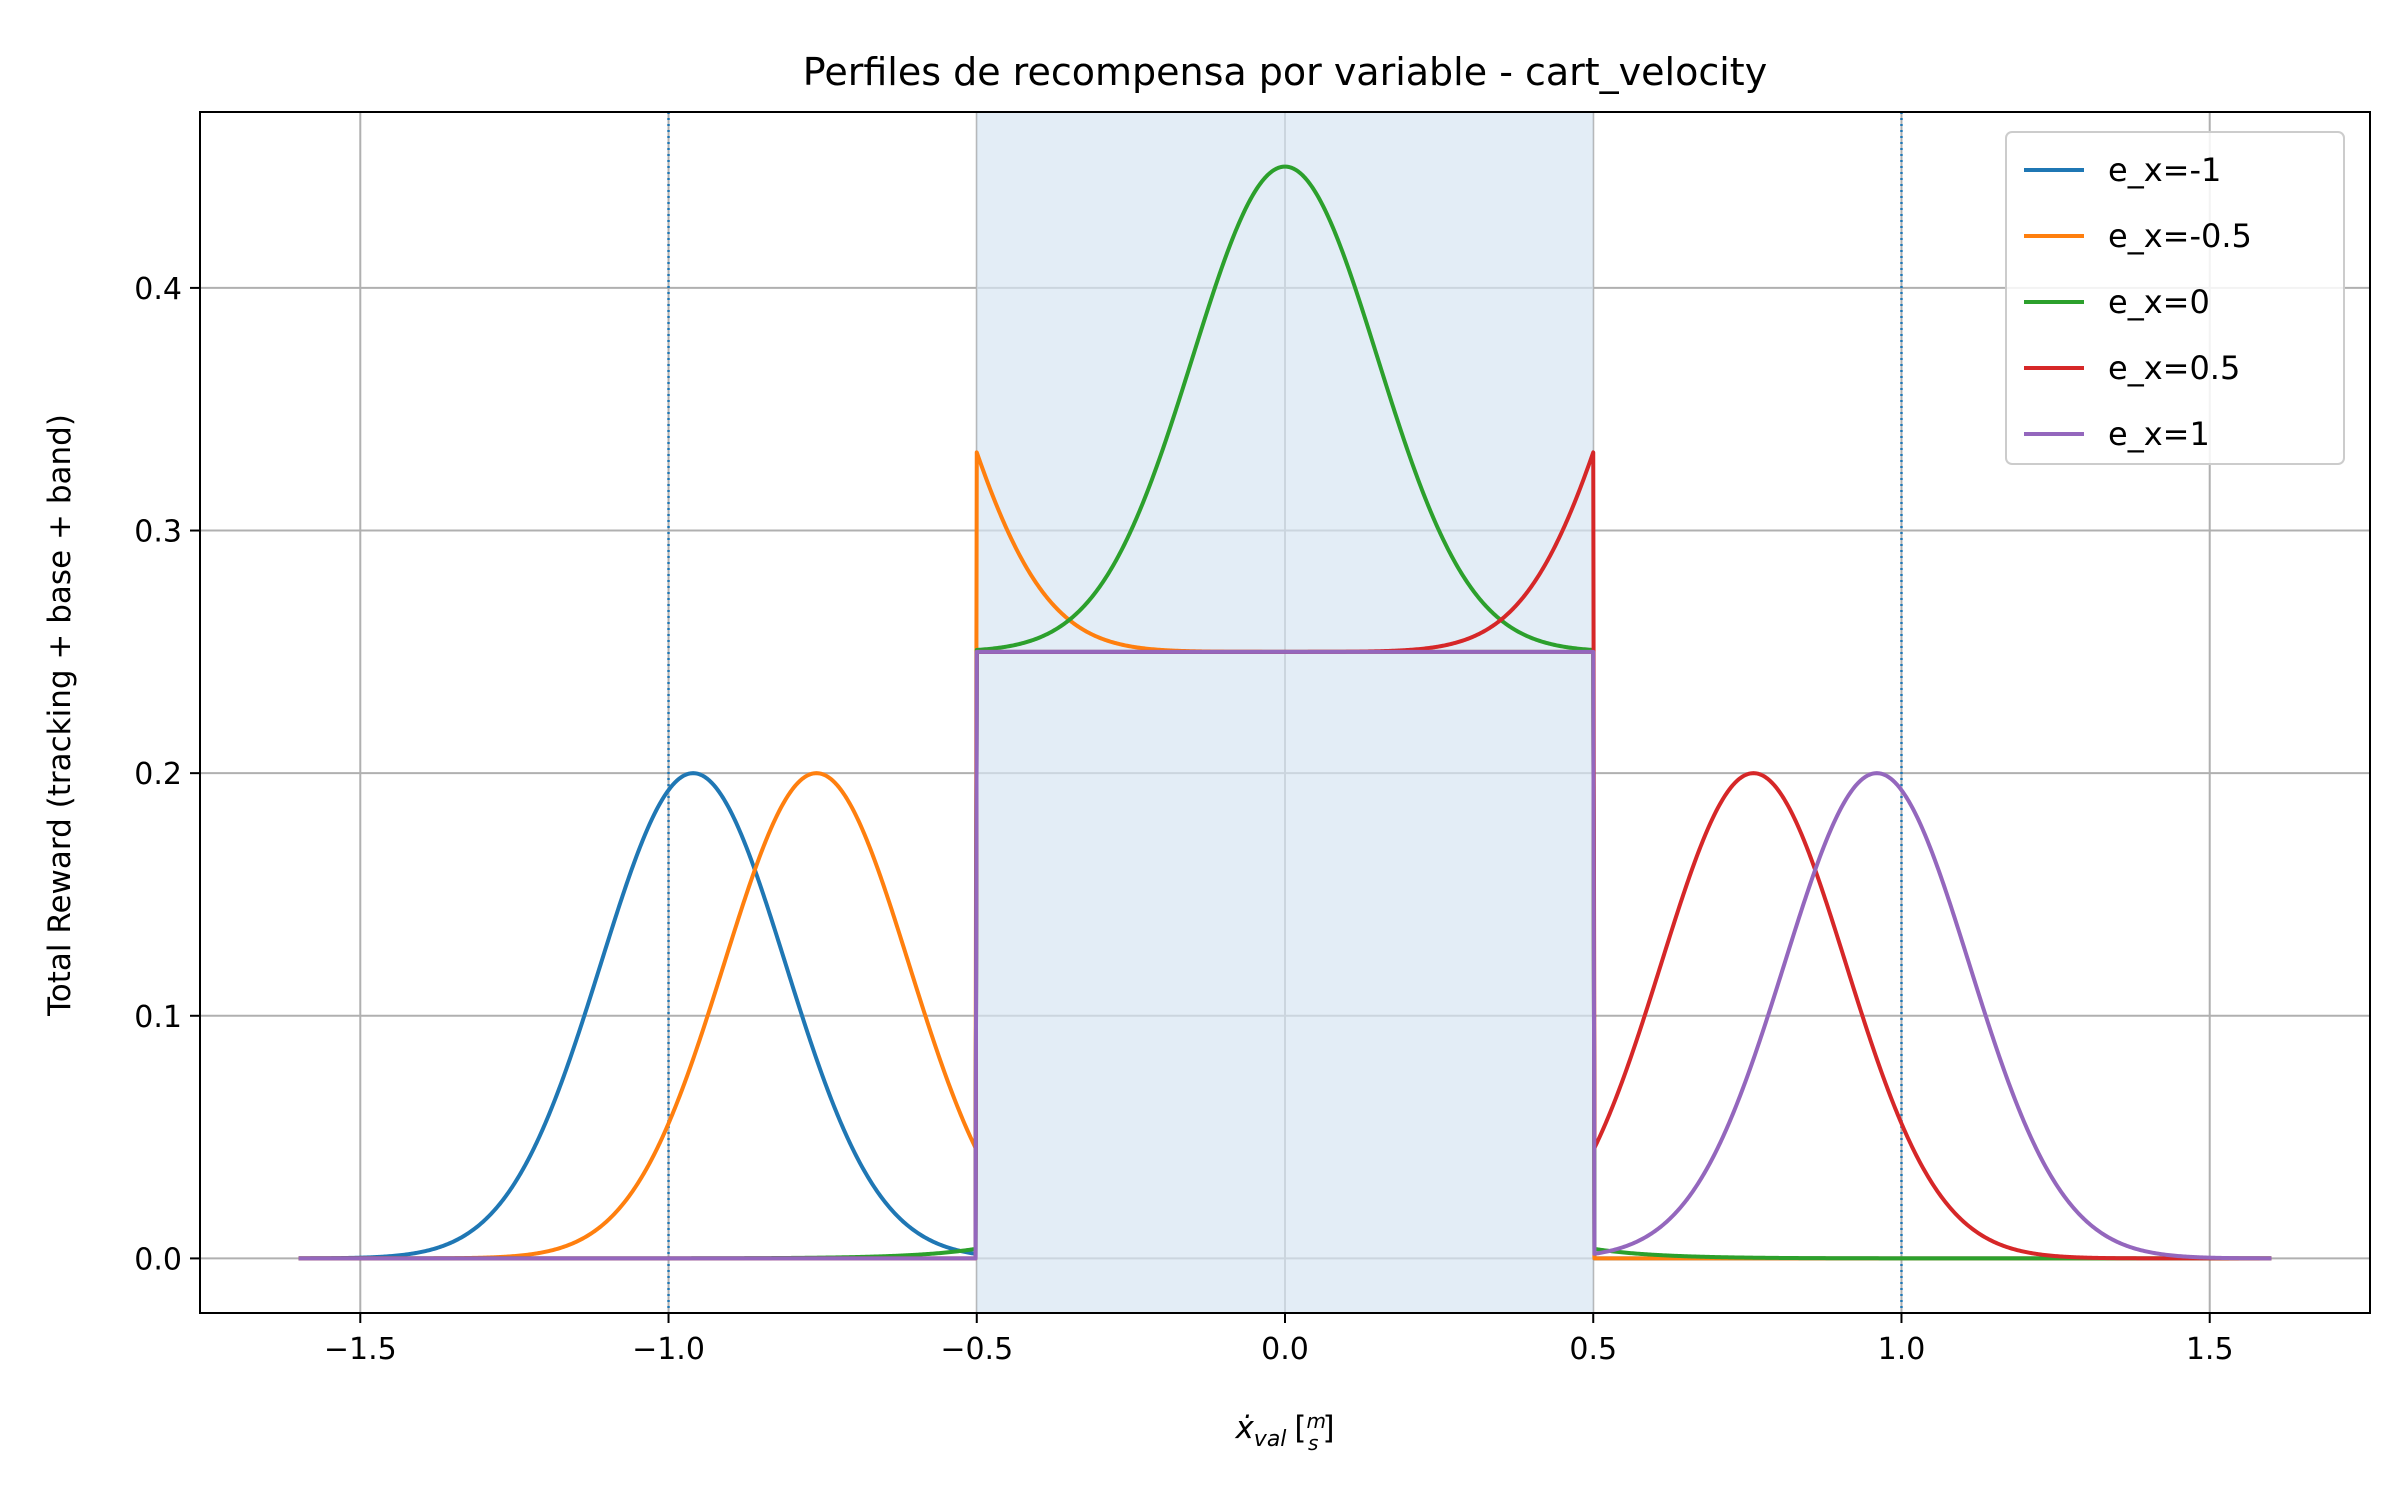 This screenshot has height=1500, width=2400. What do you see at coordinates (976, 1349) in the screenshot?
I see `x-tick-label: −0.5` at bounding box center [976, 1349].